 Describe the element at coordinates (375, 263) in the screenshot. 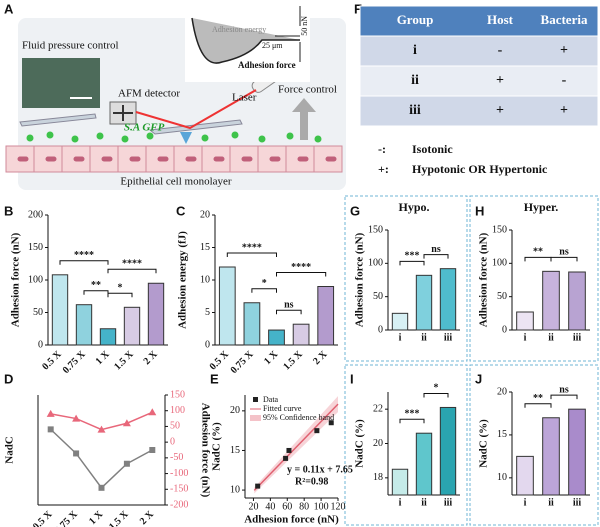

I see `y-tick-label: 100` at that location.